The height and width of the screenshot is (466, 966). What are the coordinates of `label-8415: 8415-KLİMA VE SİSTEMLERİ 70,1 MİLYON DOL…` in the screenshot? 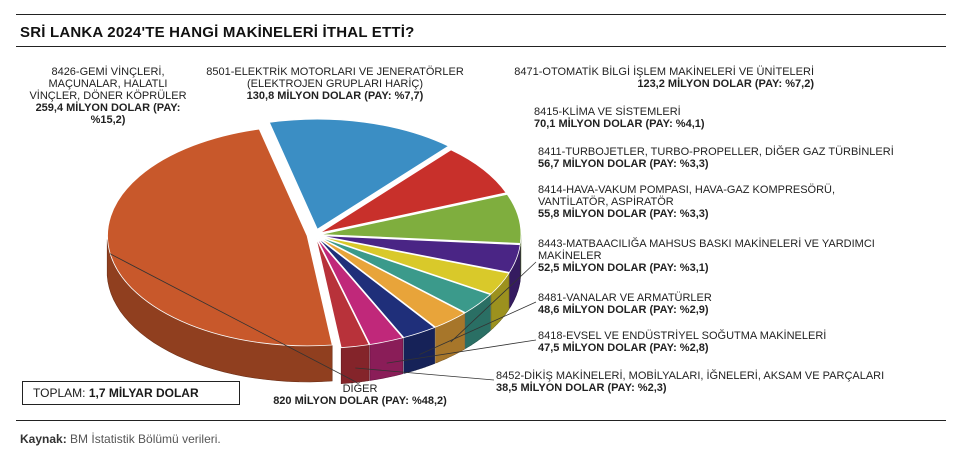 It's located at (619, 118).